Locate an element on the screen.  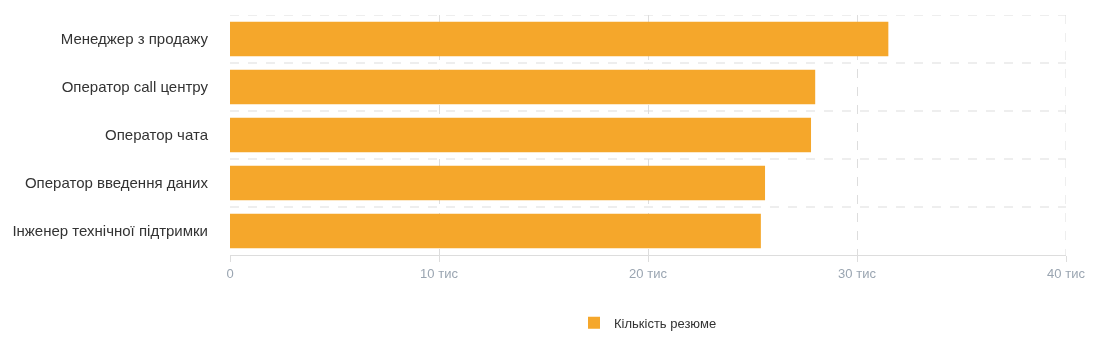
x-tick-label: 20 тис is located at coordinates (648, 273).